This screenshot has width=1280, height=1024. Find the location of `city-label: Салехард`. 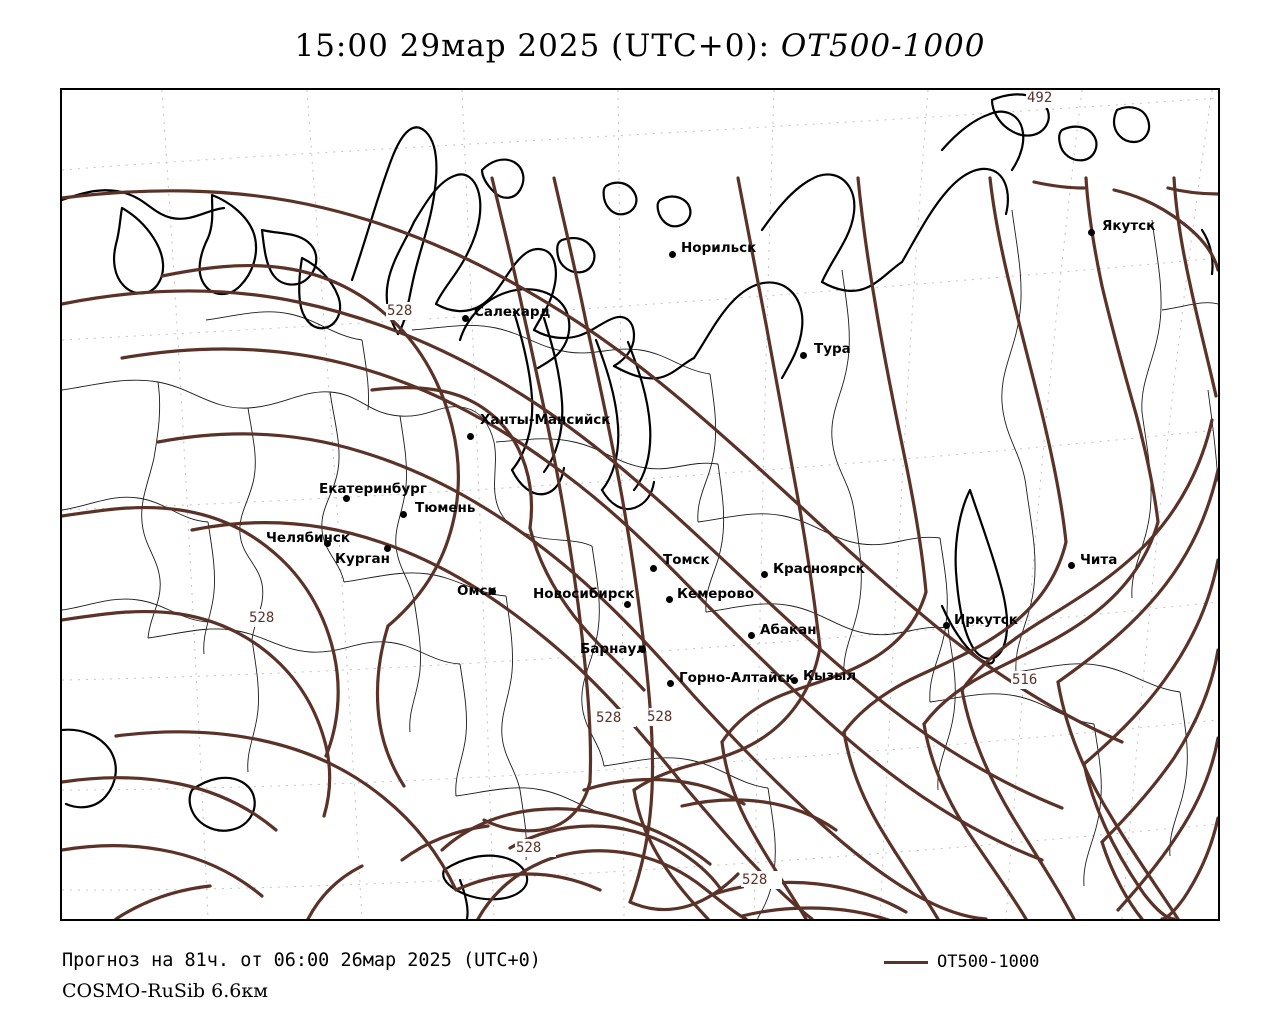

city-label: Салехард is located at coordinates (512, 312).